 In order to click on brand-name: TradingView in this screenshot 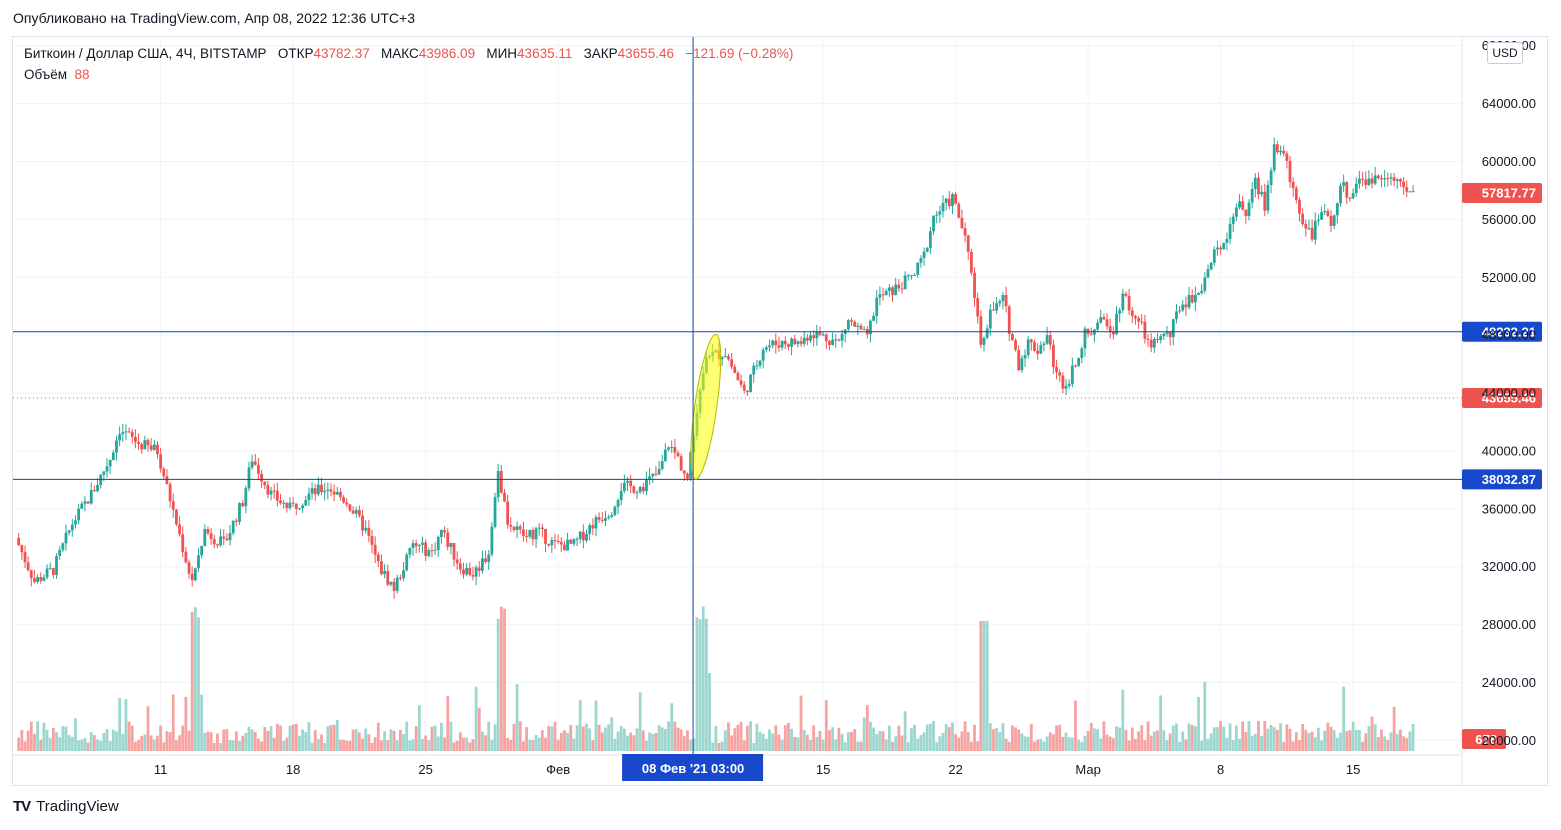, I will do `click(77, 806)`.